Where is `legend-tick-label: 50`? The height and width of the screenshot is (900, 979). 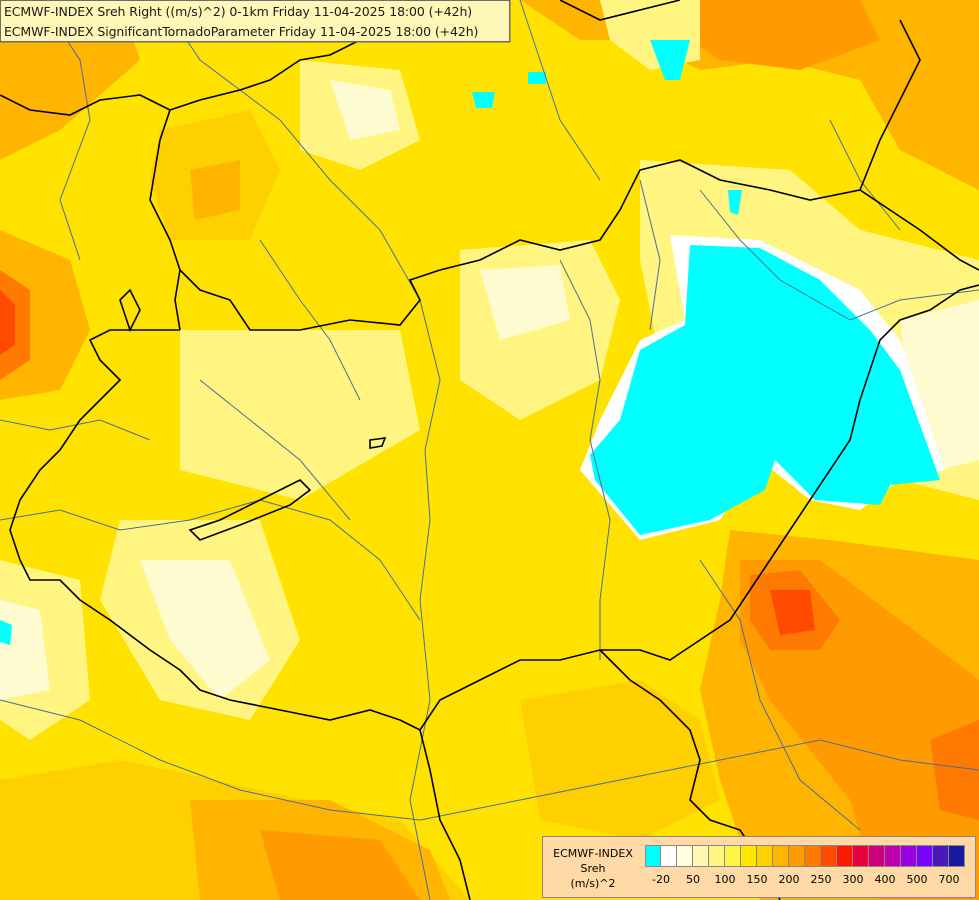
legend-tick-label: 50 is located at coordinates (693, 879).